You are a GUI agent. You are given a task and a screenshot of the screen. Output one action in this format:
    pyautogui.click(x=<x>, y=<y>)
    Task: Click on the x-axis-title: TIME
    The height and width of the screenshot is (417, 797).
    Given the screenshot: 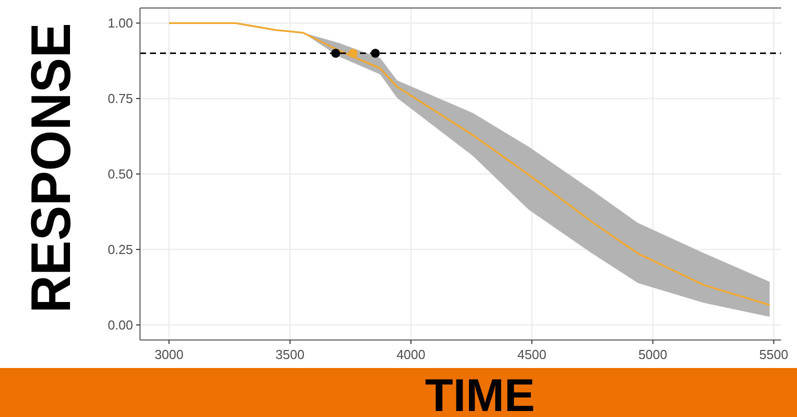 What is the action you would take?
    pyautogui.click(x=480, y=393)
    